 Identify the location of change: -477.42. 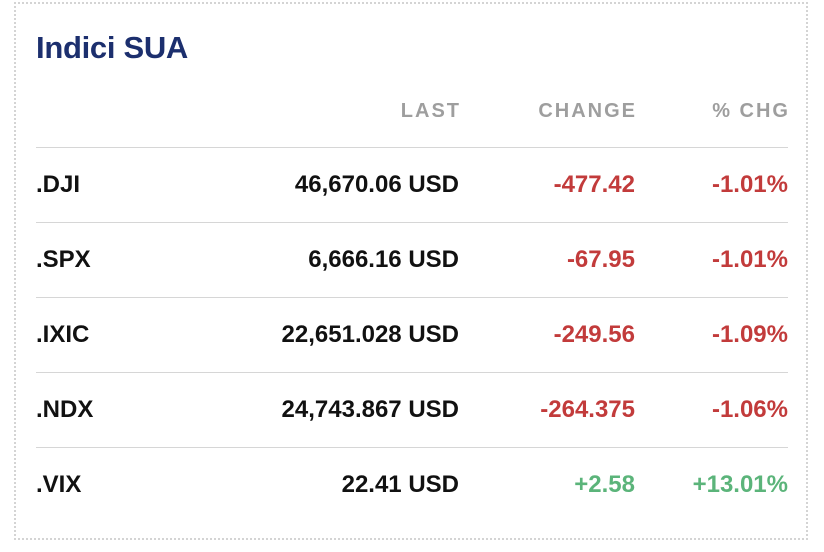
(594, 184).